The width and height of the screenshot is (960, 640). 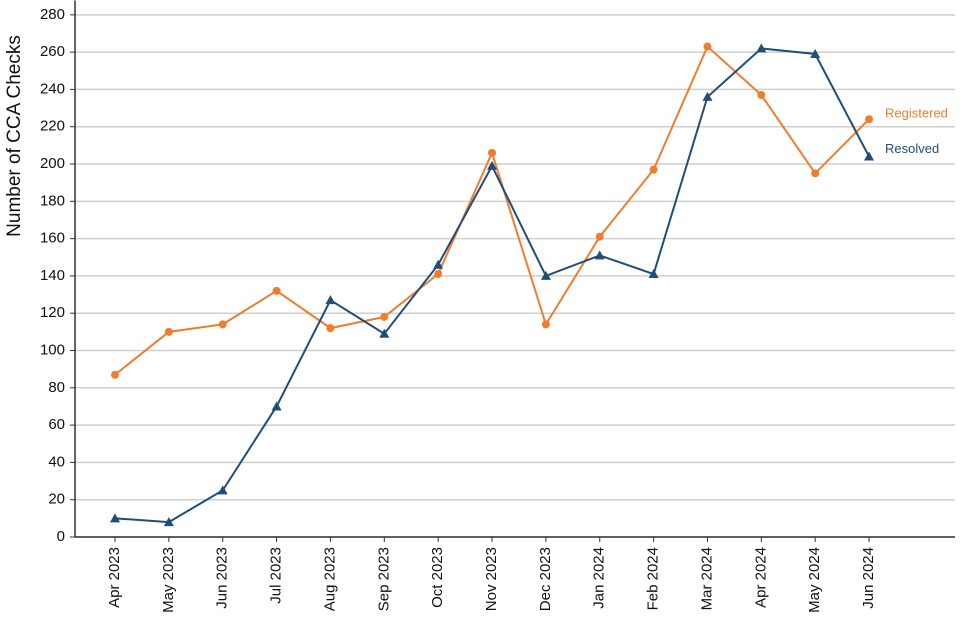 What do you see at coordinates (52, 88) in the screenshot?
I see `y-tick-label: 240` at bounding box center [52, 88].